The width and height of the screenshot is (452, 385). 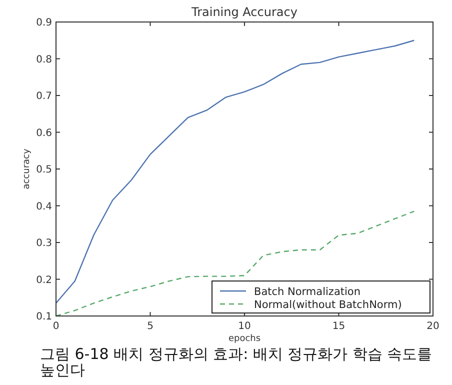 I want to click on y-tick-label: 0.8, so click(x=44, y=60).